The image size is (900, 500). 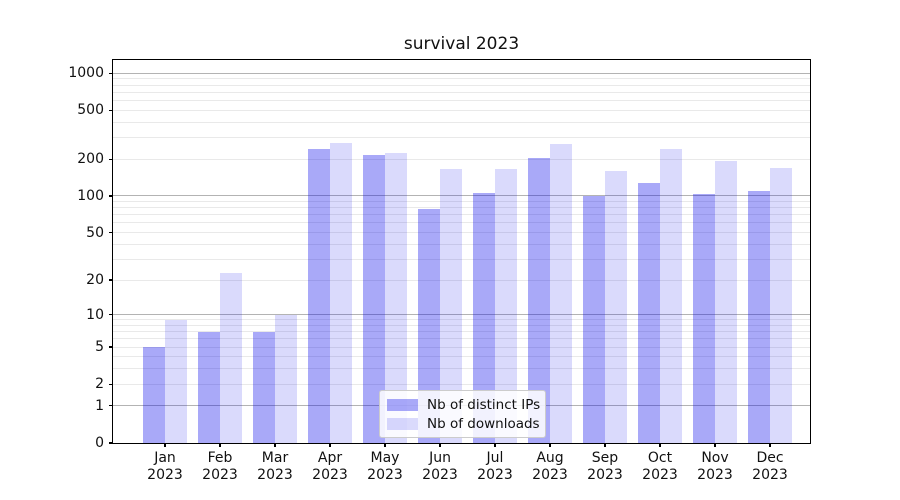 What do you see at coordinates (95, 232) in the screenshot?
I see `y-tick-label: 50` at bounding box center [95, 232].